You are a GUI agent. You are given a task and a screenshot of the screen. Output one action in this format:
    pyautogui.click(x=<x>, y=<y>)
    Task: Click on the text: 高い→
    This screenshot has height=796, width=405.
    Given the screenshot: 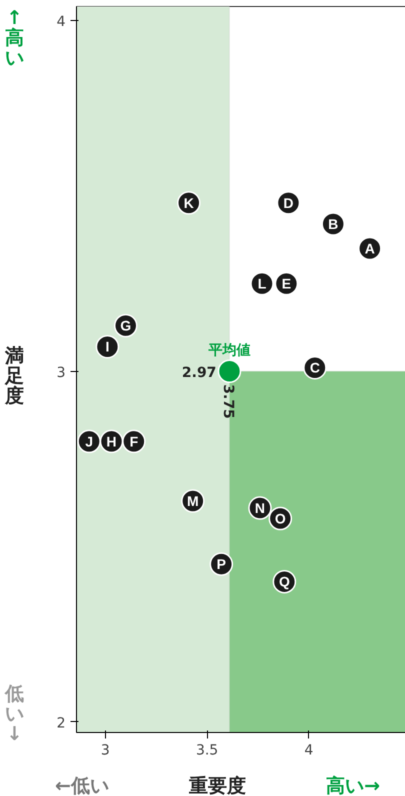 What is the action you would take?
    pyautogui.click(x=353, y=785)
    